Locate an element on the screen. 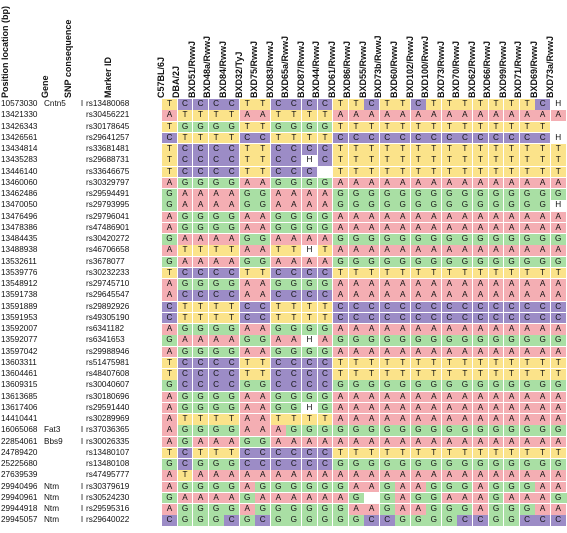  marker-cell: rs47486901 is located at coordinates (108, 227).